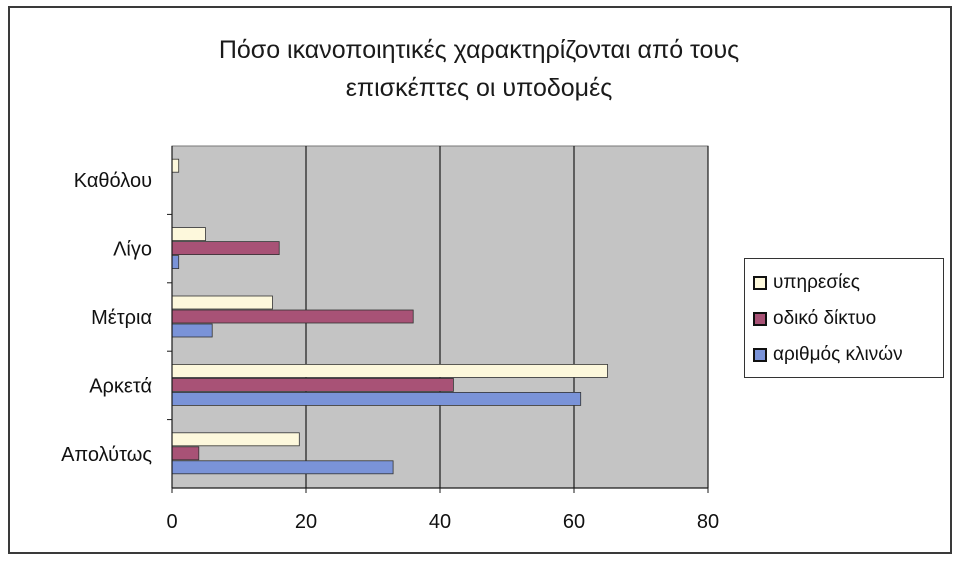 This screenshot has width=958, height=562. Describe the element at coordinates (121, 318) in the screenshot. I see `y-category-label: Μέτρια` at that location.